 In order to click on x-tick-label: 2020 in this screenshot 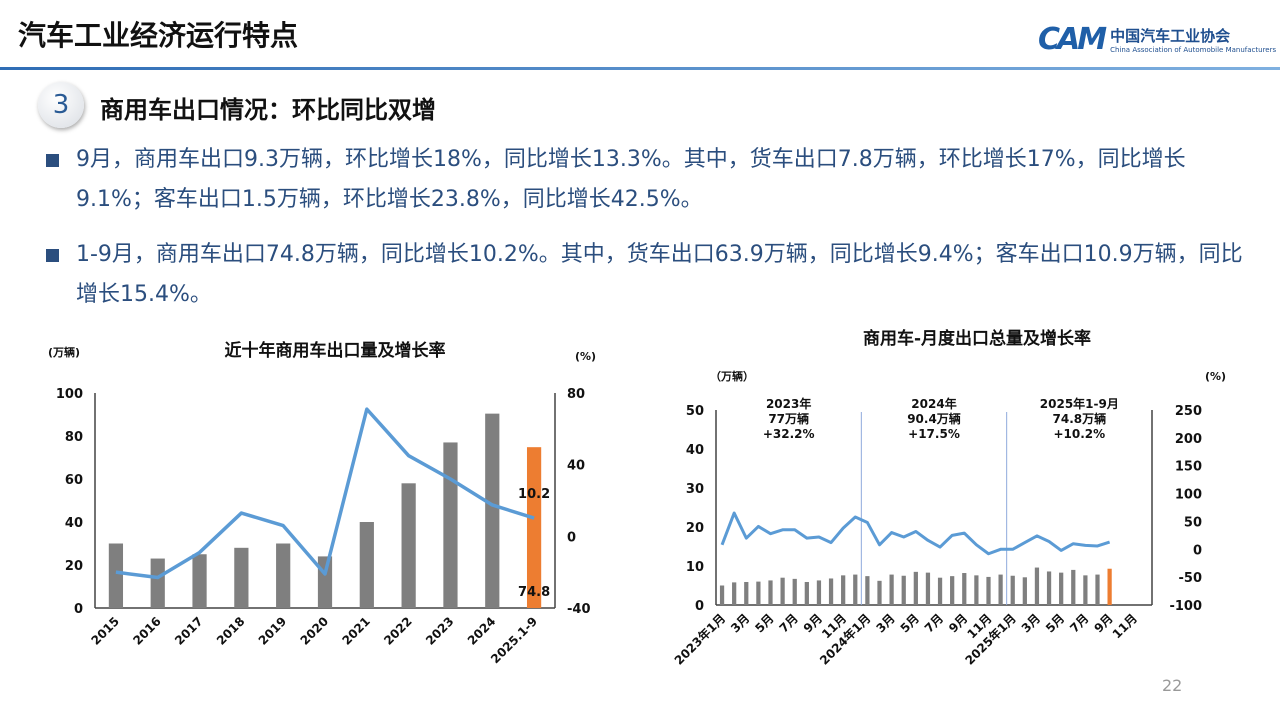, I will do `click(315, 631)`.